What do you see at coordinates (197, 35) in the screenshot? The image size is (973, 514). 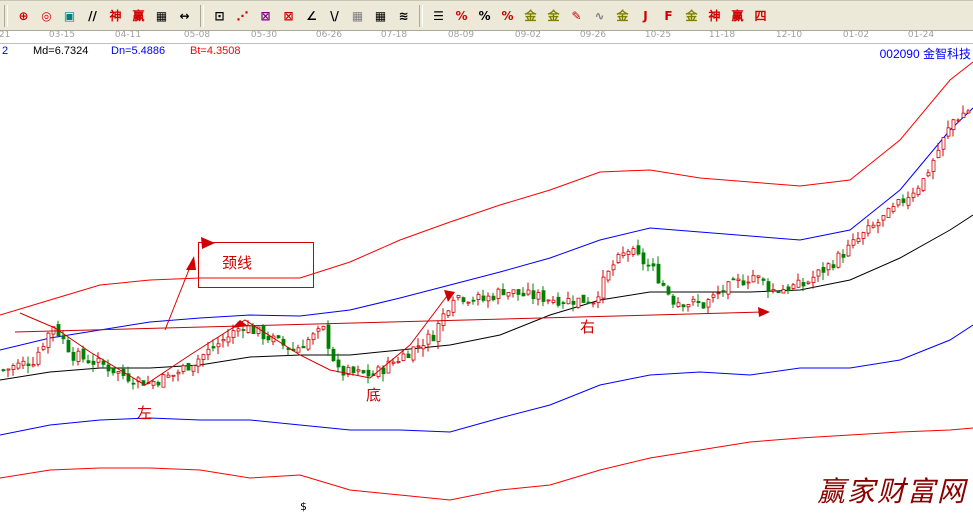 I see `date-tick-label: 05-08` at bounding box center [197, 35].